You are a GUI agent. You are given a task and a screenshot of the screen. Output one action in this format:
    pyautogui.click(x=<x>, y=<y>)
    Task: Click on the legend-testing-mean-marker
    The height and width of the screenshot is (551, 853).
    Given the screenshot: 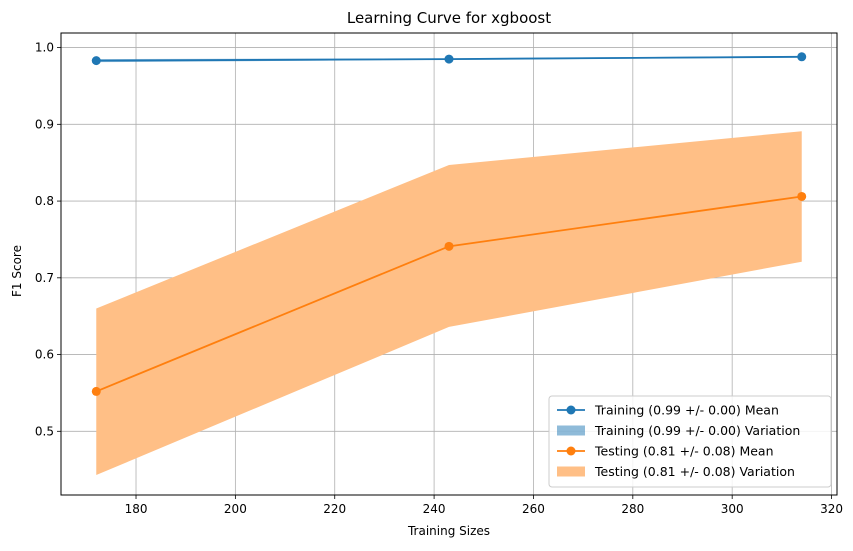 What is the action you would take?
    pyautogui.click(x=571, y=451)
    